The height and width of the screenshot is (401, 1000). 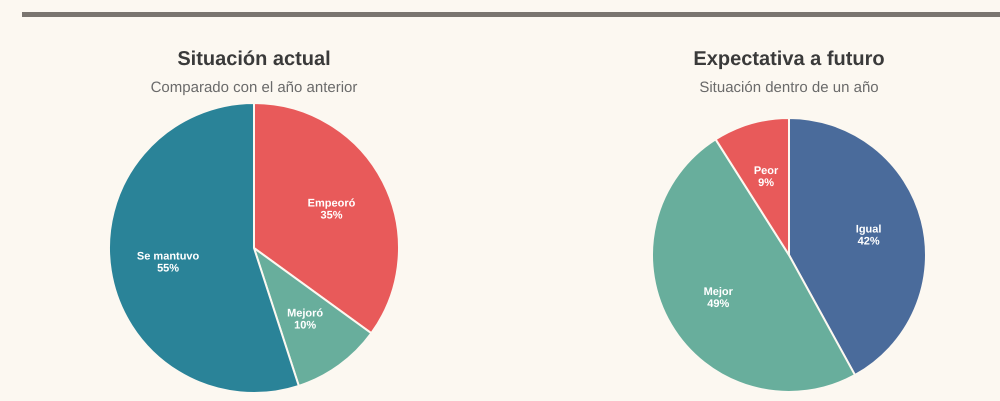 I want to click on data-label: 9%, so click(x=766, y=183).